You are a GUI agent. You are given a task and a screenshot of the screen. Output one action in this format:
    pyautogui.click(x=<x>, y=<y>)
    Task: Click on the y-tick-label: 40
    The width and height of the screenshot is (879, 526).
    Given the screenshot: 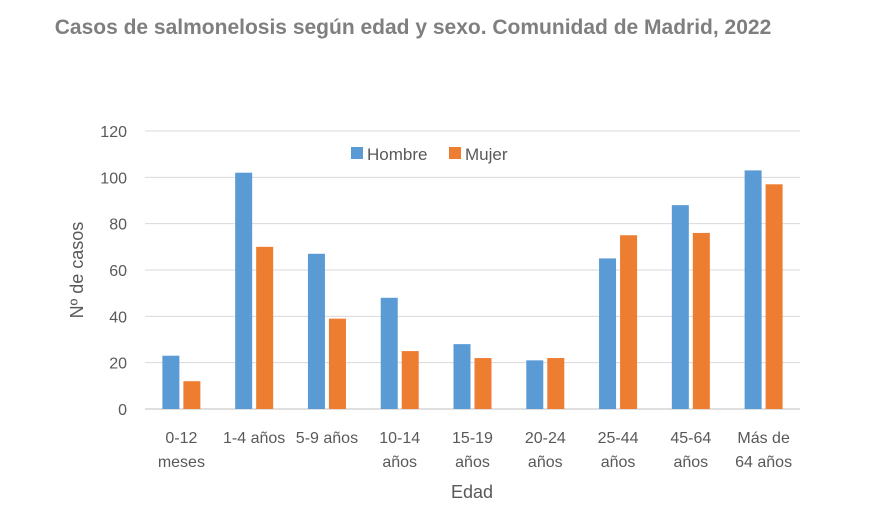 What is the action you would take?
    pyautogui.click(x=118, y=317)
    